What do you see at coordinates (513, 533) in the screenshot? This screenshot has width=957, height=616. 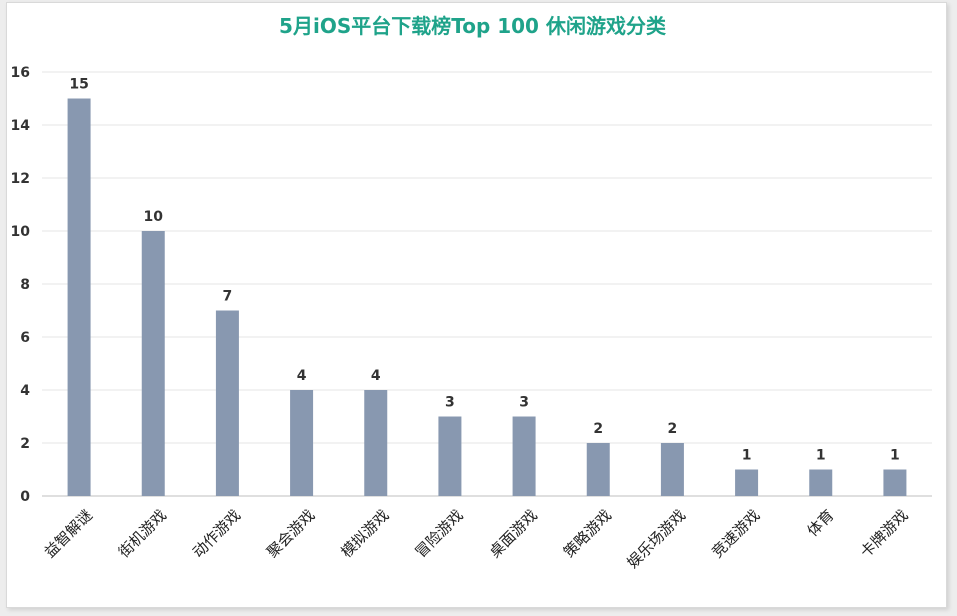 I see `x-category-label: 桌面游戏` at bounding box center [513, 533].